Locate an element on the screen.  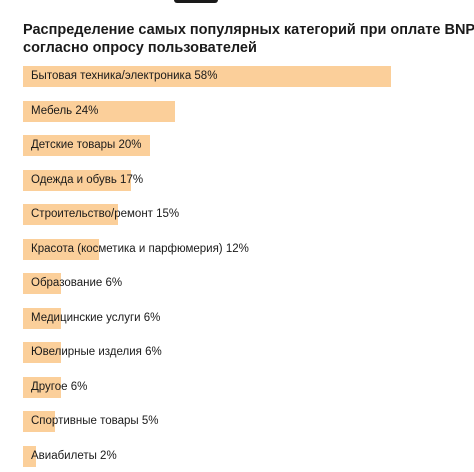
bar-label-7: Образование 6% is located at coordinates (77, 283).